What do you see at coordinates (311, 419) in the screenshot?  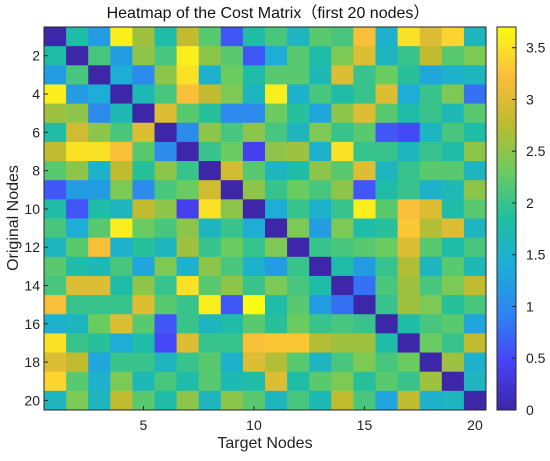 I see `x-axis-ticks: 5 10 15 20` at bounding box center [311, 419].